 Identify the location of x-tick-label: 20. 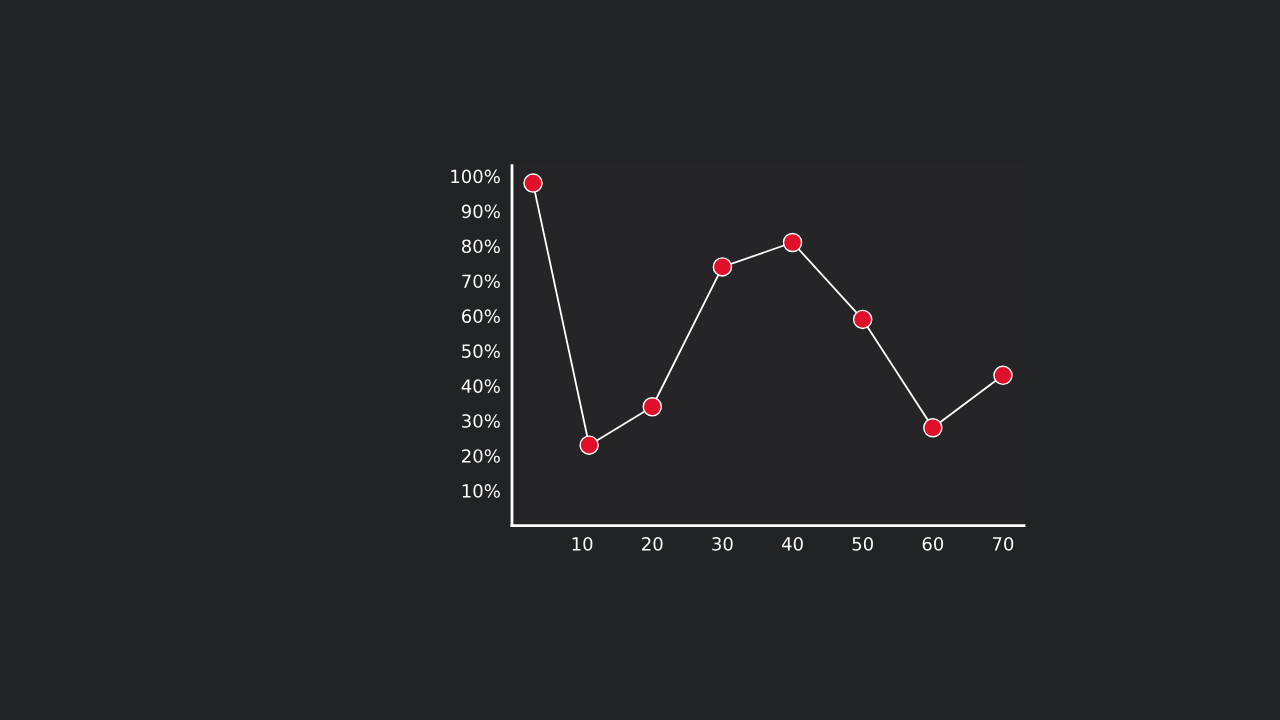
(652, 544).